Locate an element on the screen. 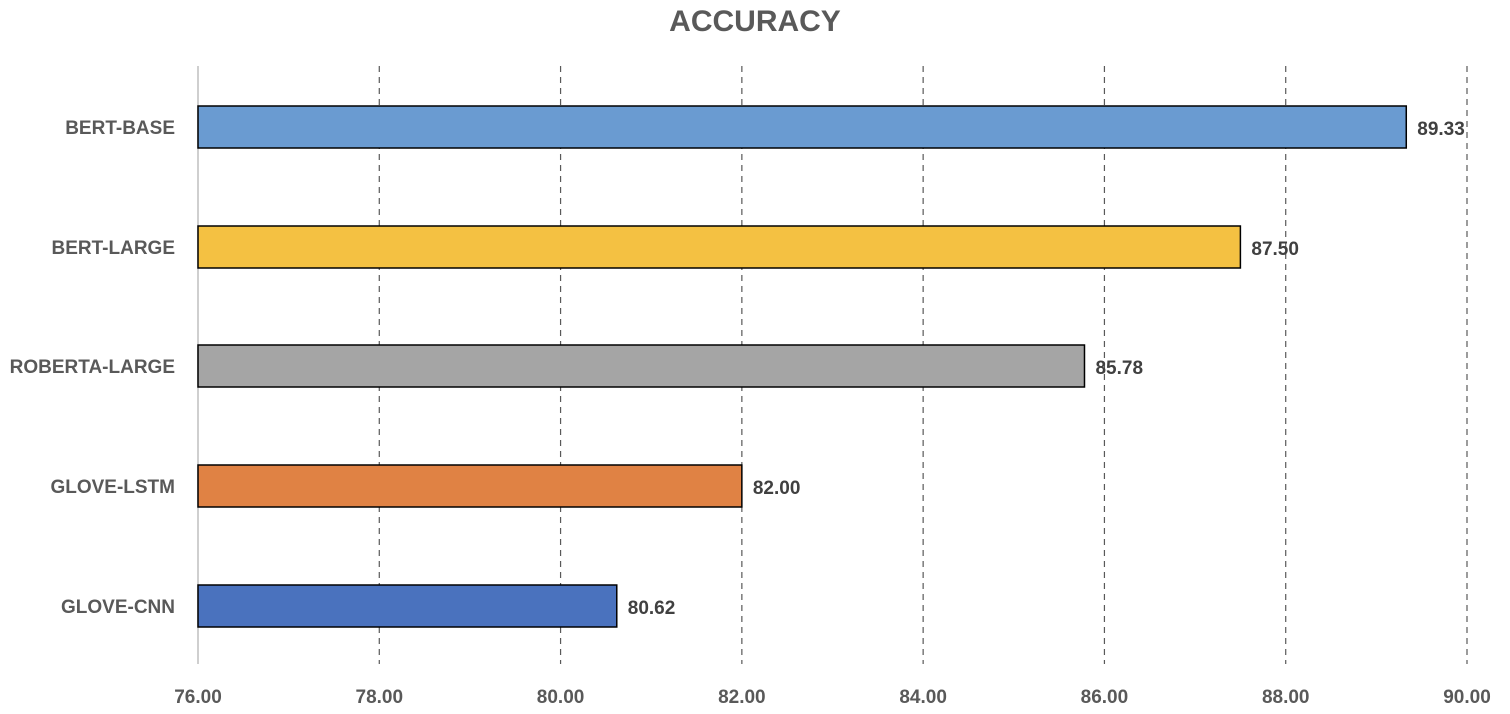 This screenshot has width=1510, height=714. x-tick-label: 88.00 is located at coordinates (1286, 697).